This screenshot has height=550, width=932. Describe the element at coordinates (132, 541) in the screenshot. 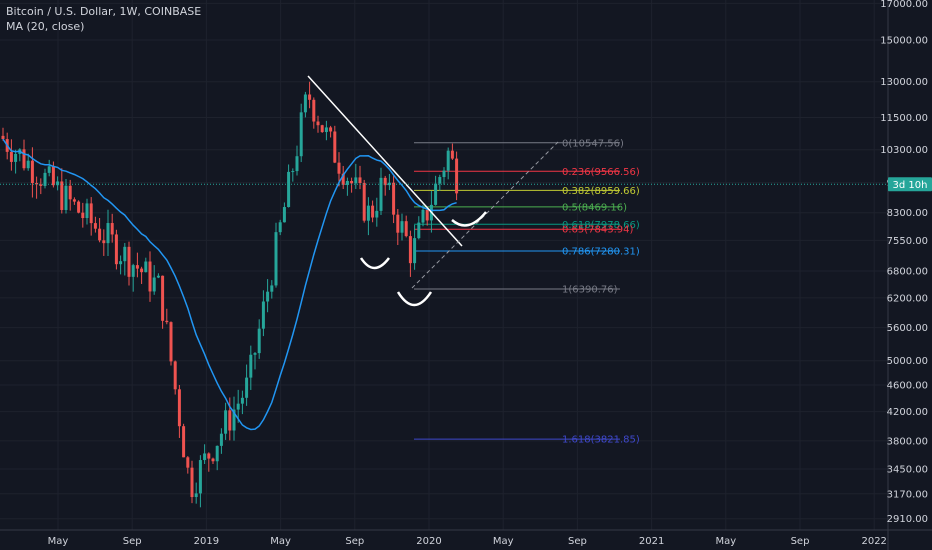

I see `time-tick-label: Sep` at that location.